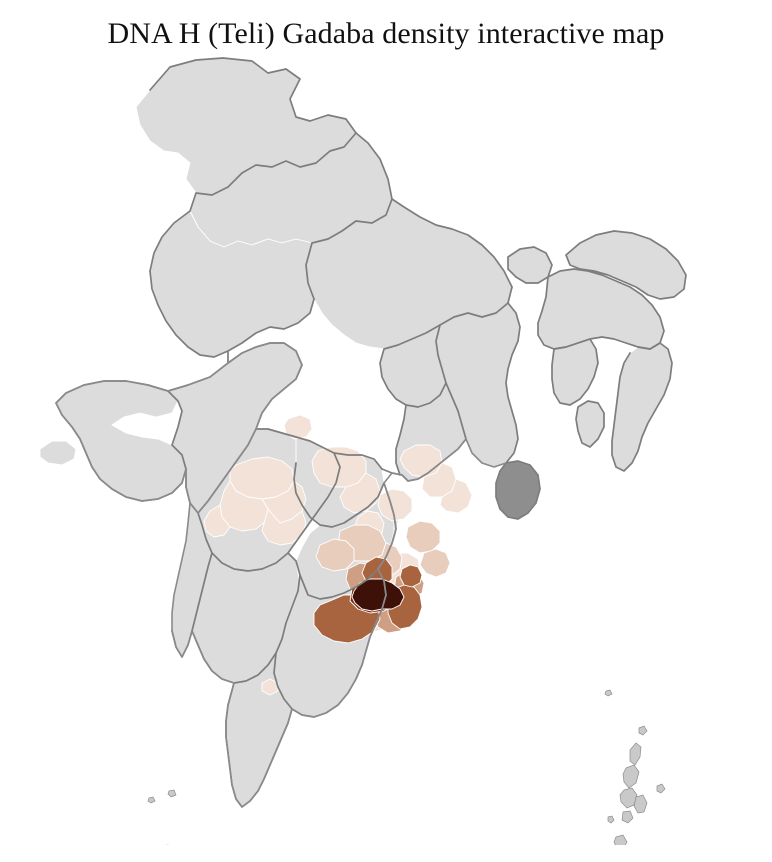  I want to click on lakshadweep-islands, so click(162, 817).